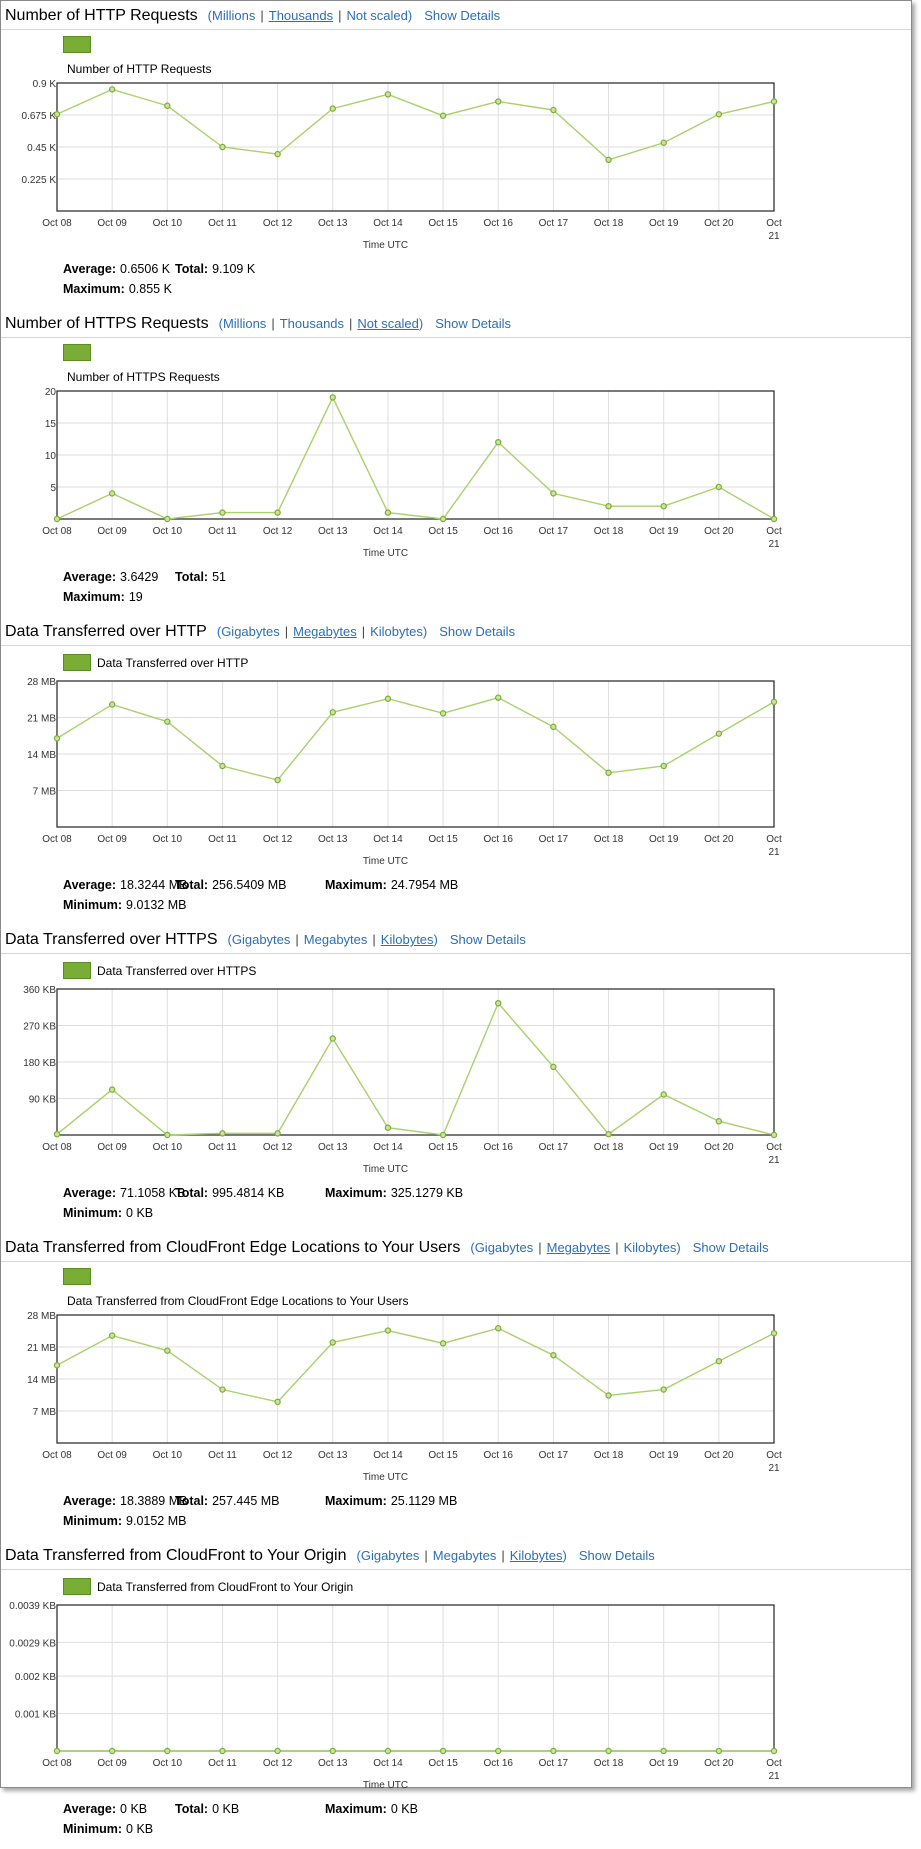 The image size is (921, 1849). What do you see at coordinates (244, 323) in the screenshot?
I see `unit-link-millions: Millions` at bounding box center [244, 323].